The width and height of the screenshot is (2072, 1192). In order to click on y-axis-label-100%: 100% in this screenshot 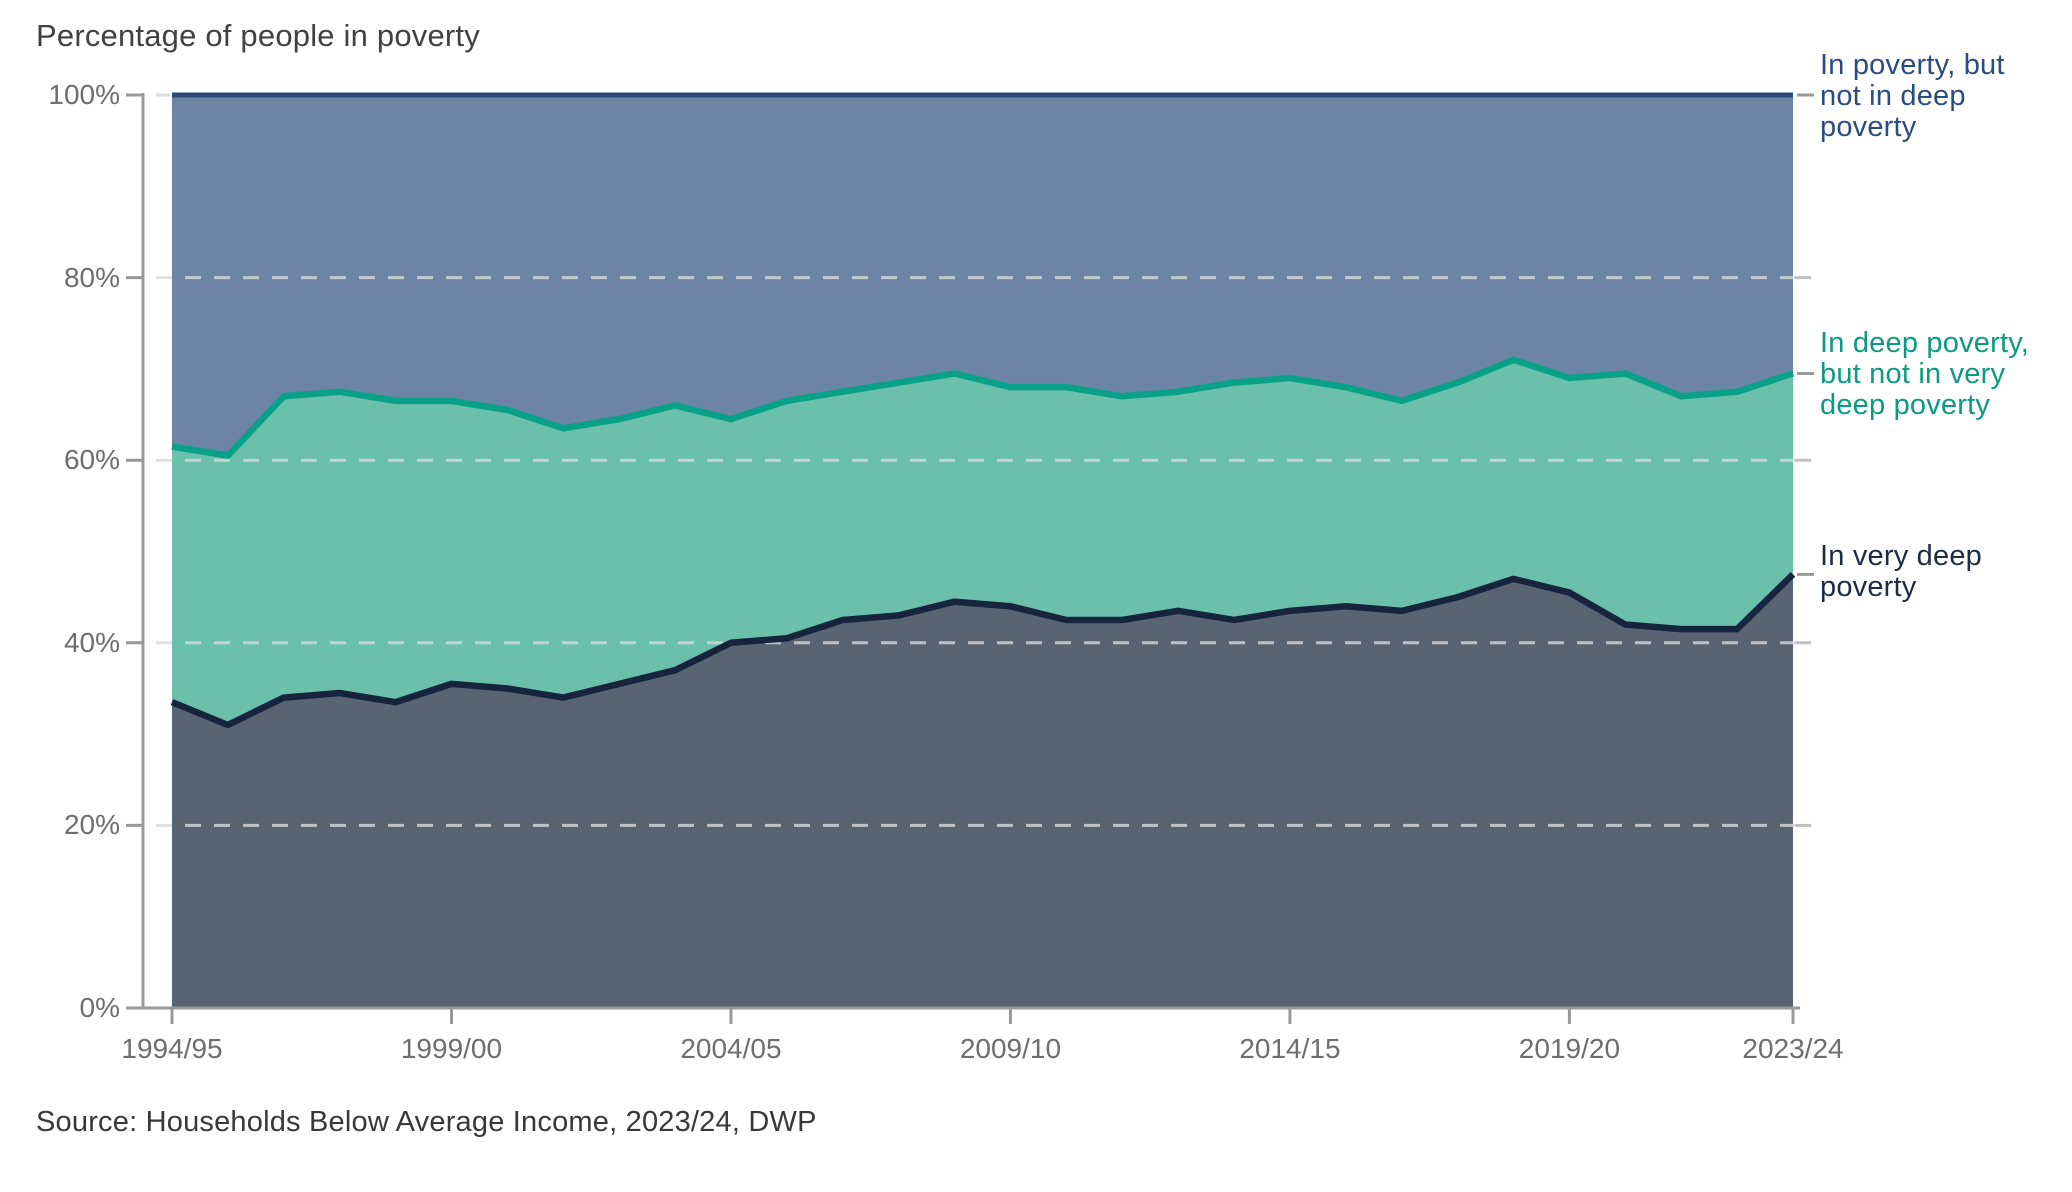, I will do `click(84, 94)`.